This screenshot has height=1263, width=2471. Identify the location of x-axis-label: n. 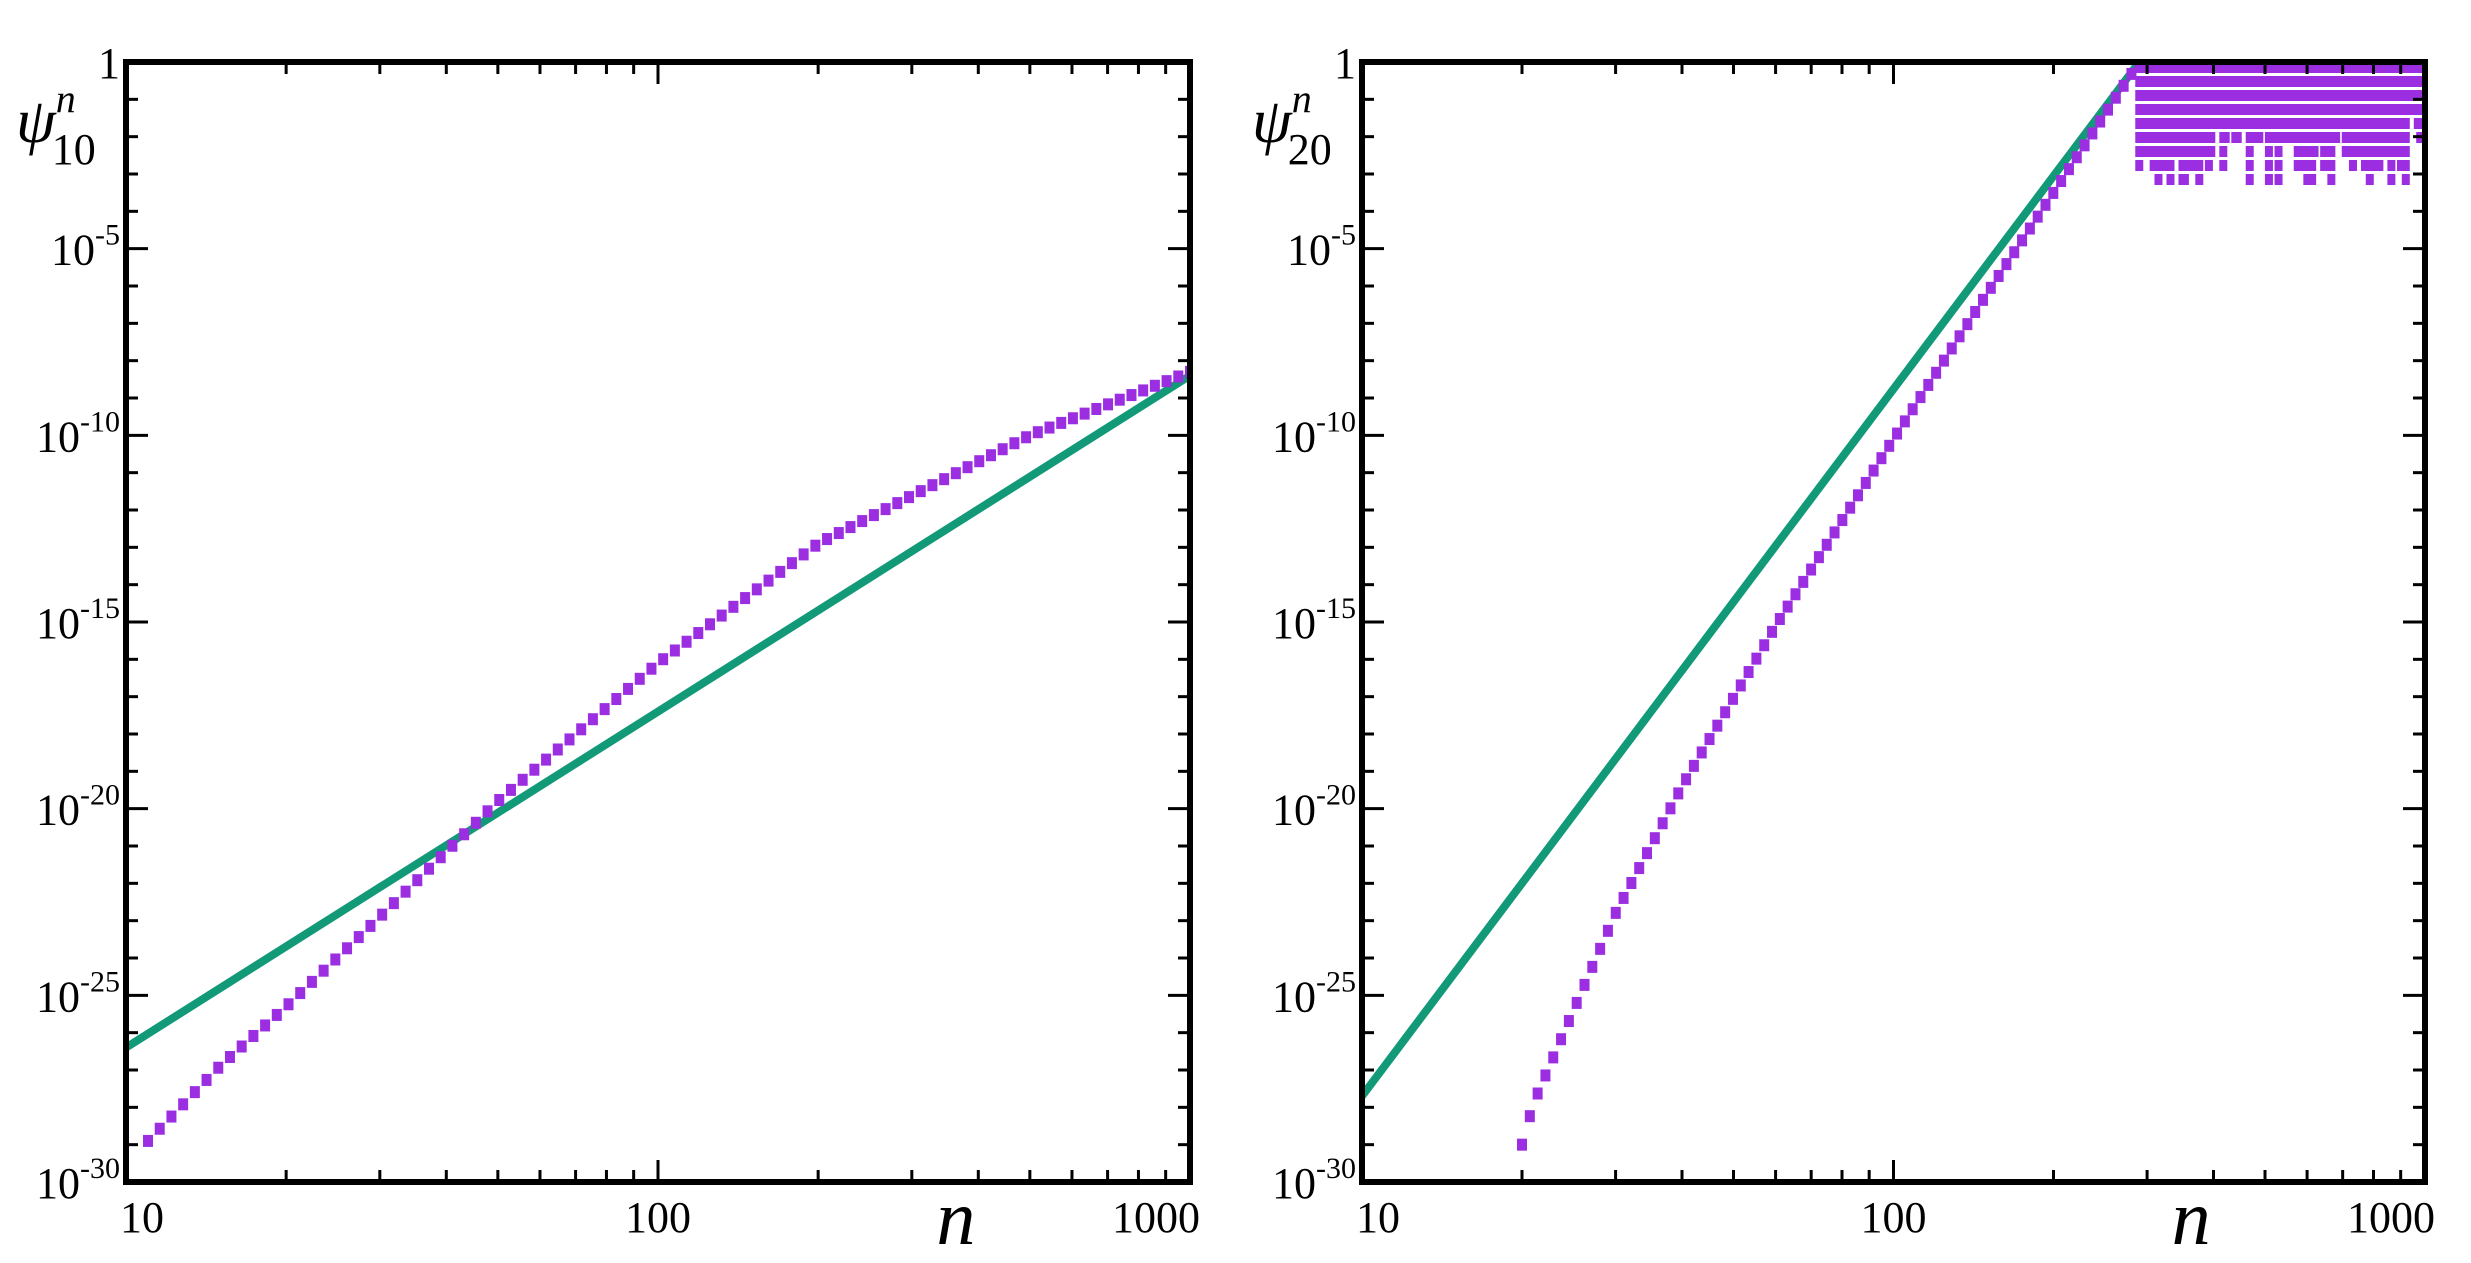
(2191, 1217).